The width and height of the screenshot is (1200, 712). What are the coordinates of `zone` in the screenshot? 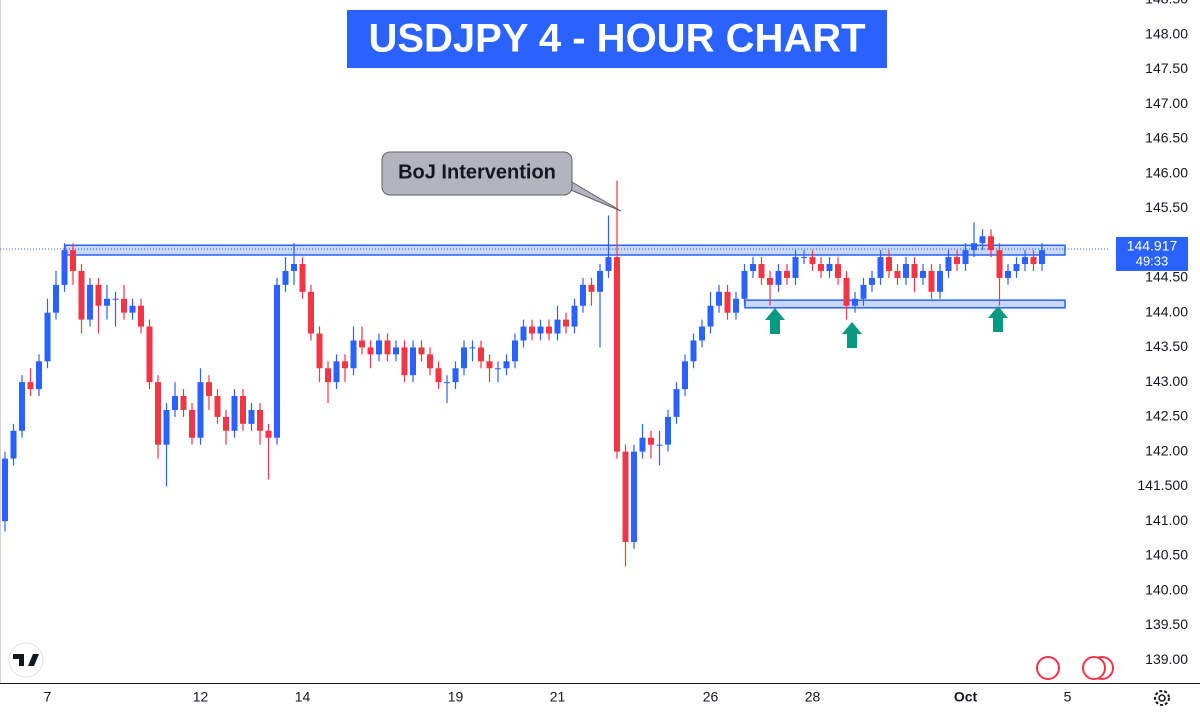 It's located at (905, 304).